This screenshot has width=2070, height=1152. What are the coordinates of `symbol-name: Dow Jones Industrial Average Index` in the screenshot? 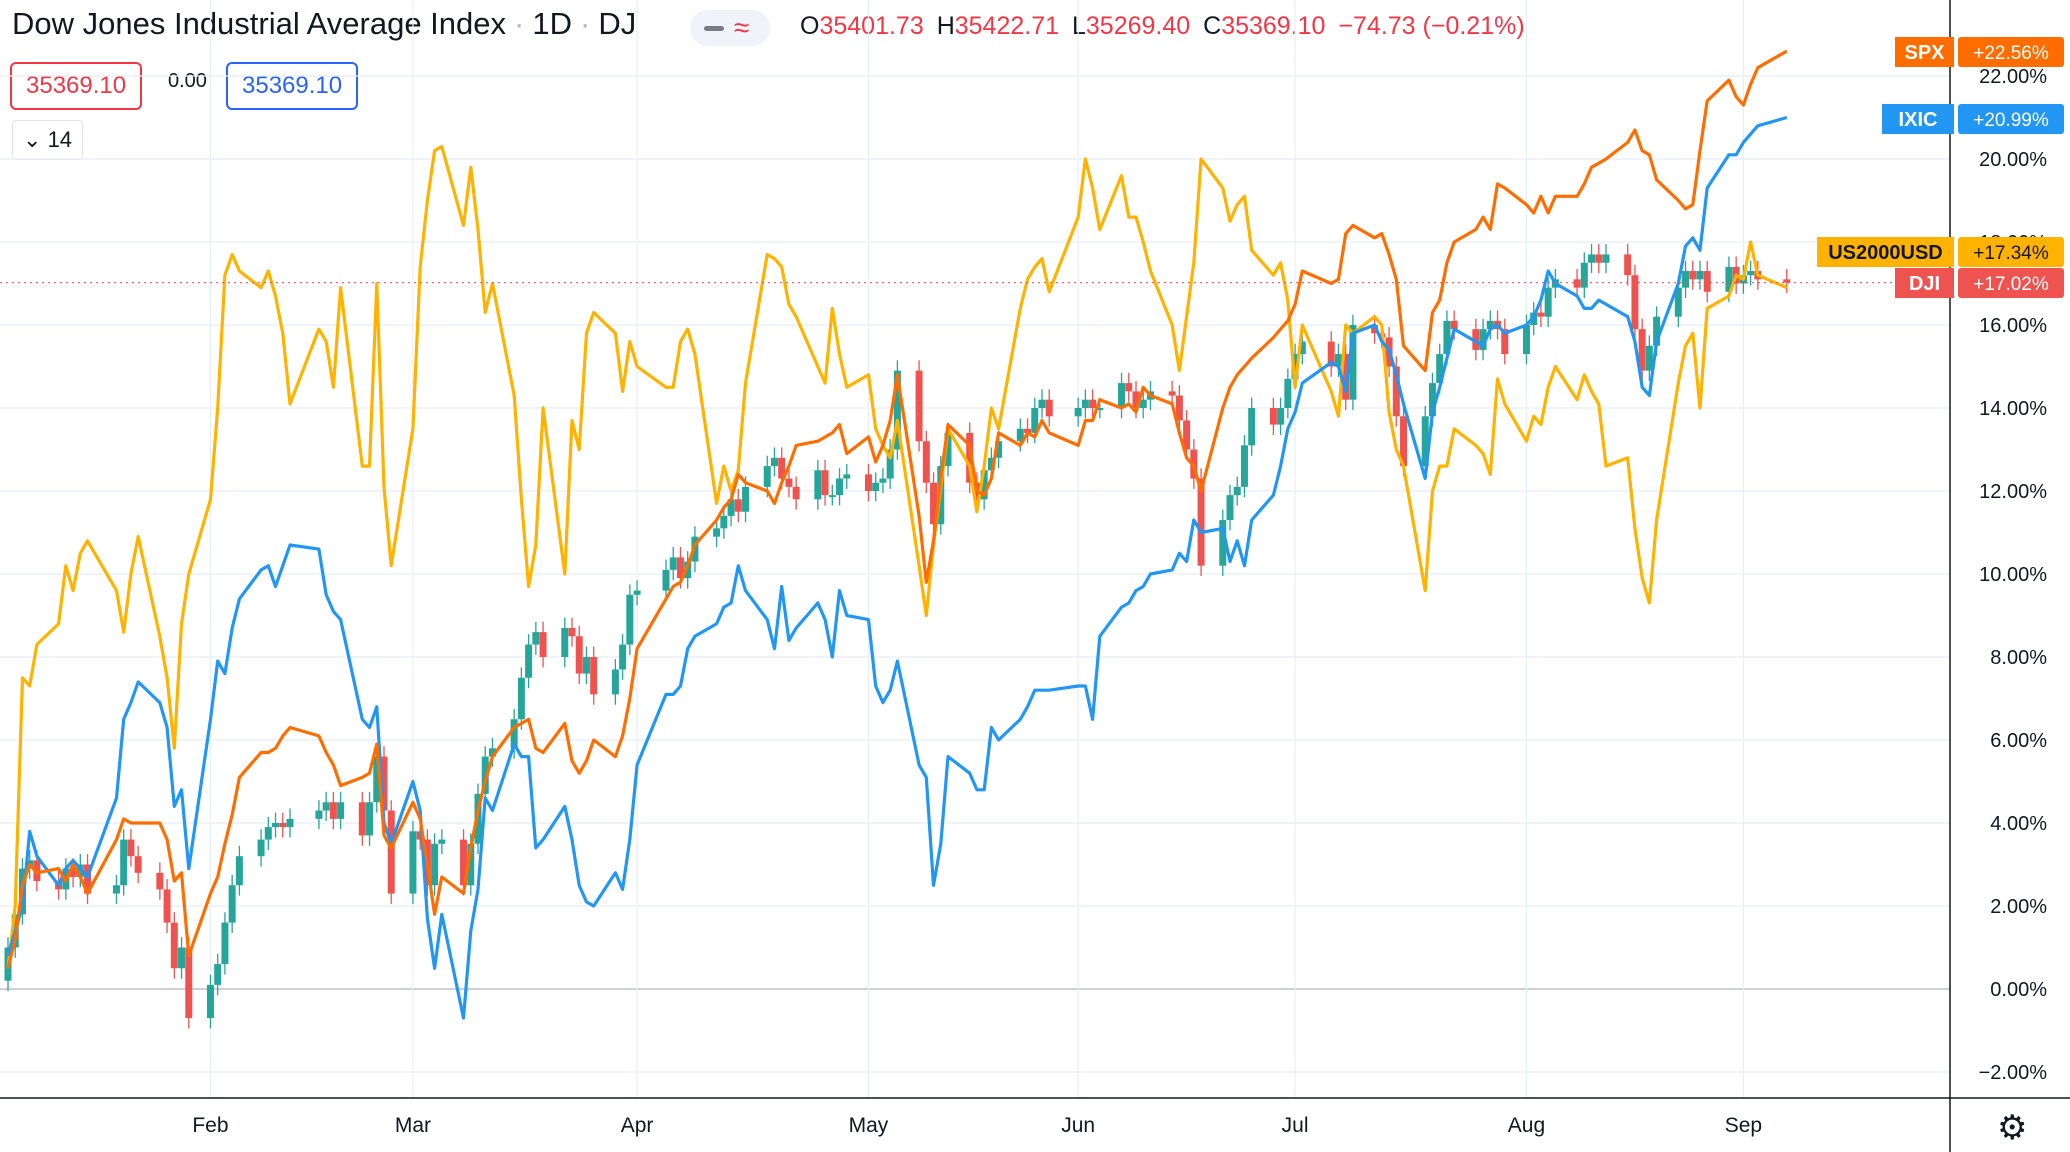 It's located at (259, 23).